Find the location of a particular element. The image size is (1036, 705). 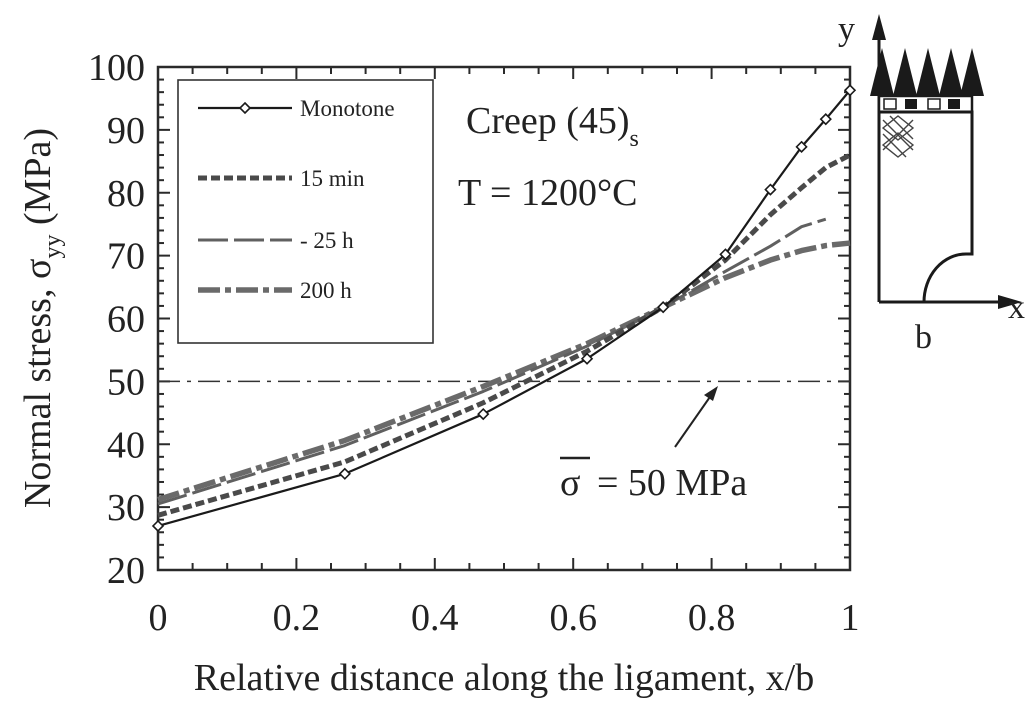

x-tick-label: 0 is located at coordinates (158, 618).